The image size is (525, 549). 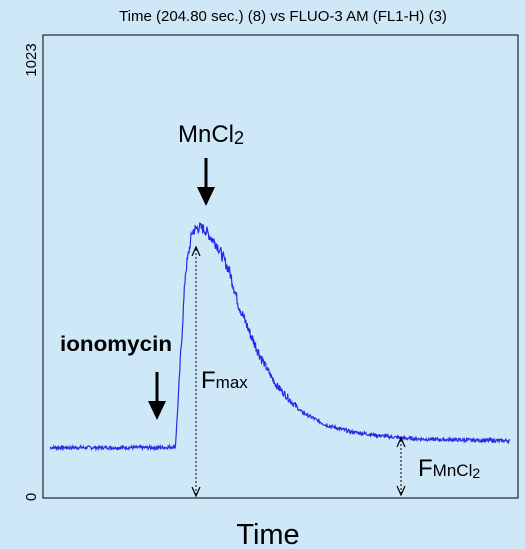 What do you see at coordinates (232, 382) in the screenshot?
I see `fmax-label-sub: max` at bounding box center [232, 382].